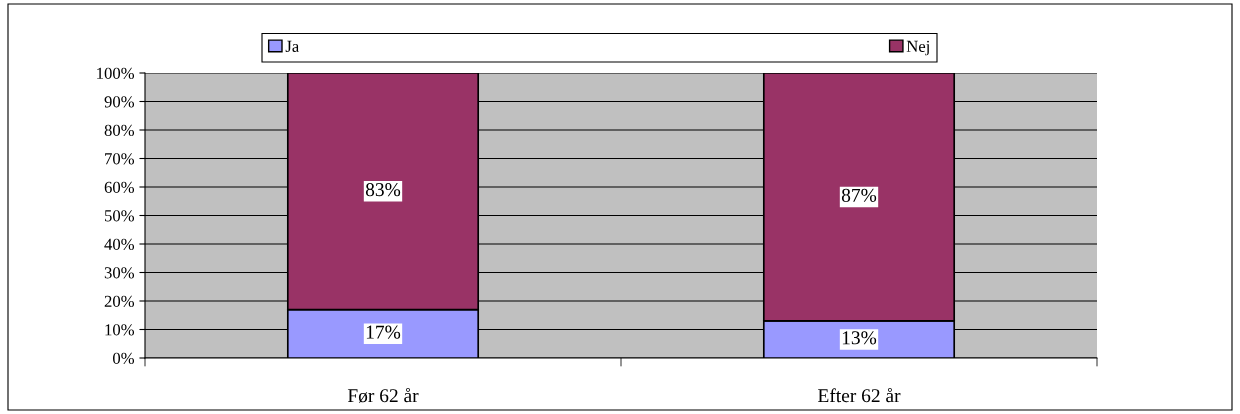 The image size is (1240, 414). What do you see at coordinates (859, 195) in the screenshot?
I see `text: 87%` at bounding box center [859, 195].